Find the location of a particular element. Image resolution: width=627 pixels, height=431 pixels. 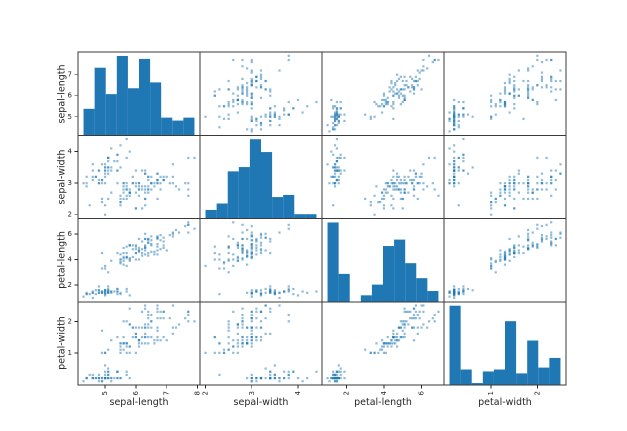

subplot-r3c1 is located at coordinates (261, 343).